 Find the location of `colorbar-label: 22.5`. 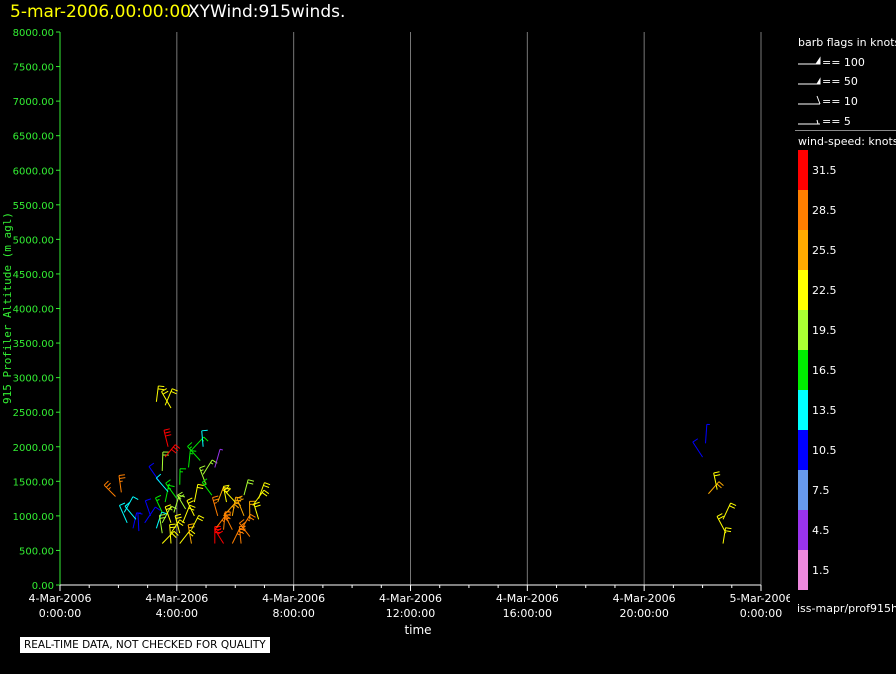

colorbar-label: 22.5 is located at coordinates (824, 290).